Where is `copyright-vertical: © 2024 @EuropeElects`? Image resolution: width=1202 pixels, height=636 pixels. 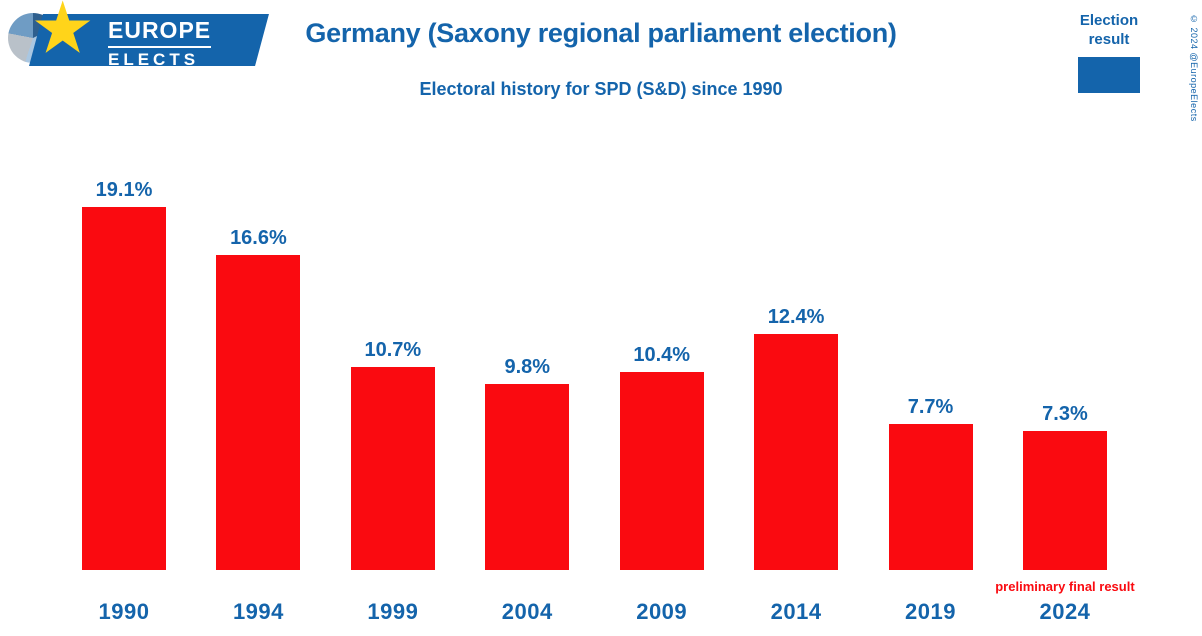
copyright-vertical: © 2024 @EuropeElects is located at coordinates (1194, 68).